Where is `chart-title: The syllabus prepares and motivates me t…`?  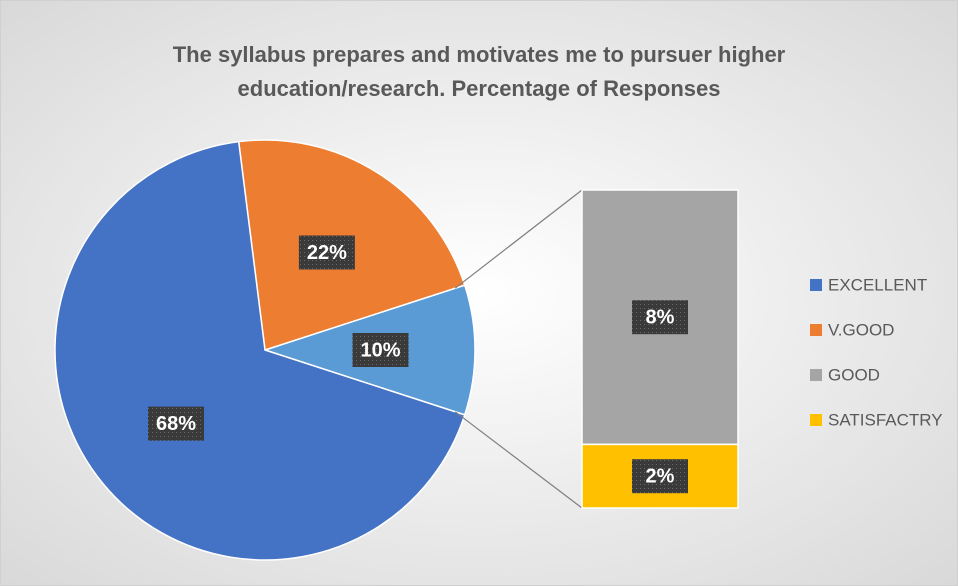
chart-title: The syllabus prepares and motivates me t… is located at coordinates (479, 71).